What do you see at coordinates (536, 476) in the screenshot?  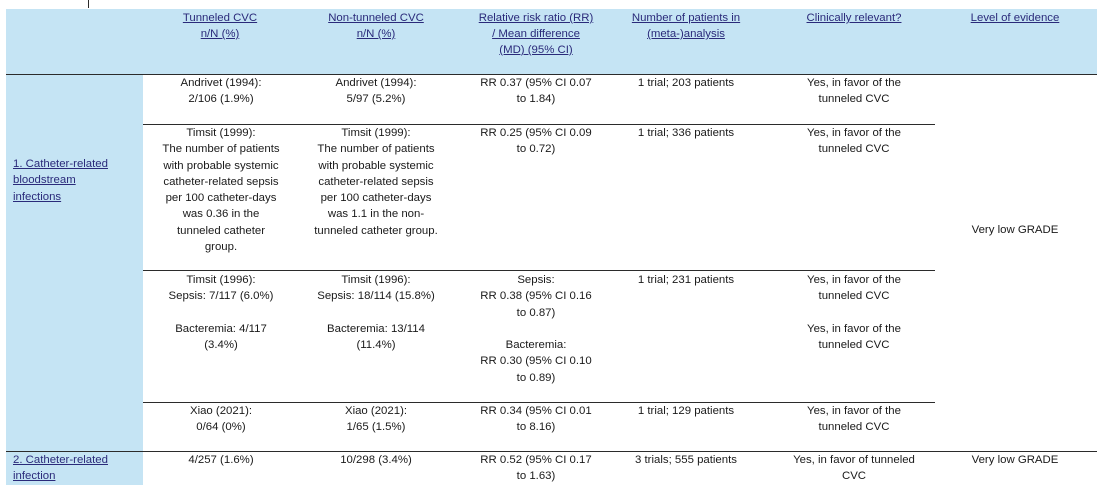 I see `cell-line: to 1.63)` at bounding box center [536, 476].